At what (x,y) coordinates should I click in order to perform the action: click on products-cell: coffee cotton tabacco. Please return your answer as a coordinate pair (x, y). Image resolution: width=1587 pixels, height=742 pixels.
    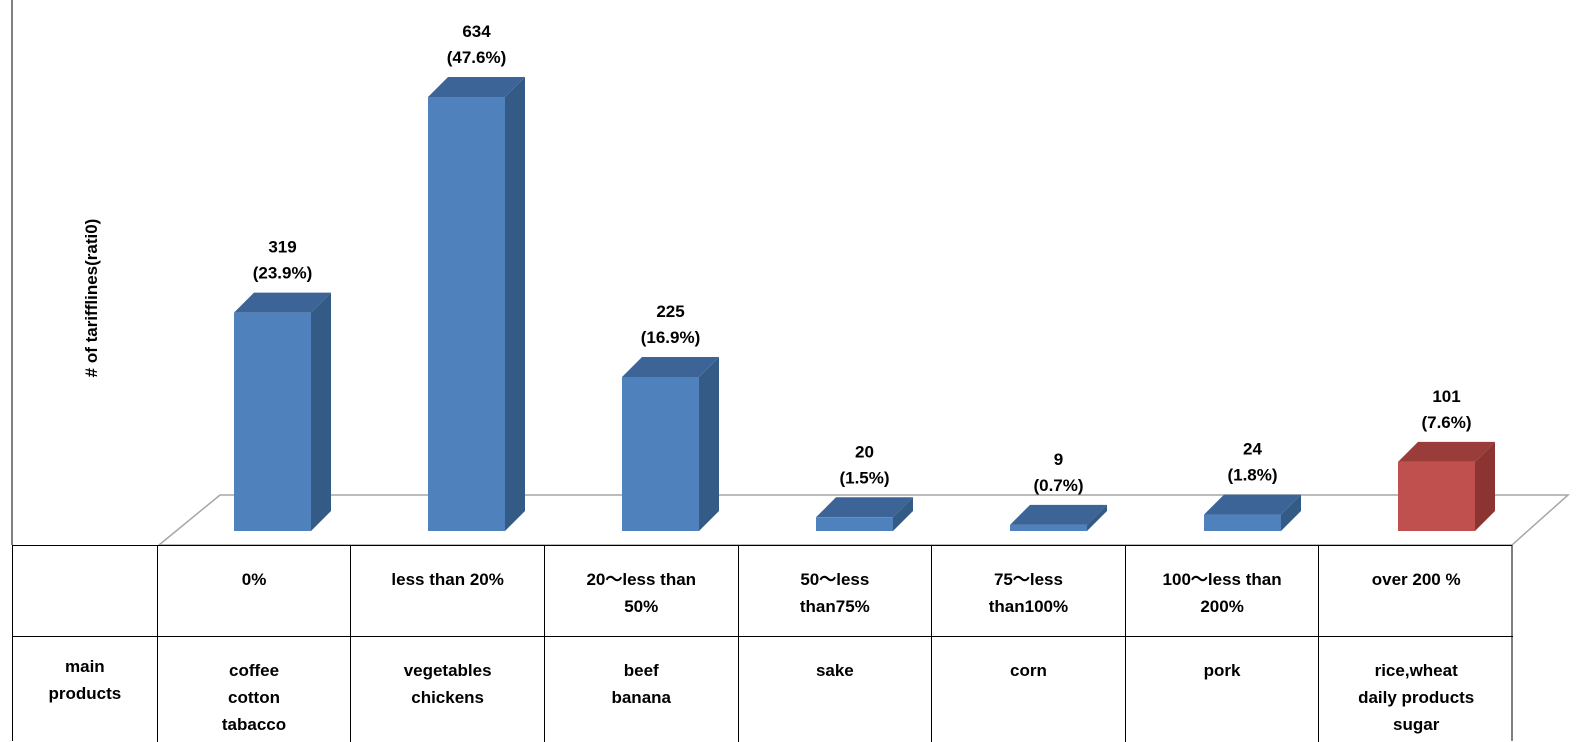
    Looking at the image, I should click on (255, 689).